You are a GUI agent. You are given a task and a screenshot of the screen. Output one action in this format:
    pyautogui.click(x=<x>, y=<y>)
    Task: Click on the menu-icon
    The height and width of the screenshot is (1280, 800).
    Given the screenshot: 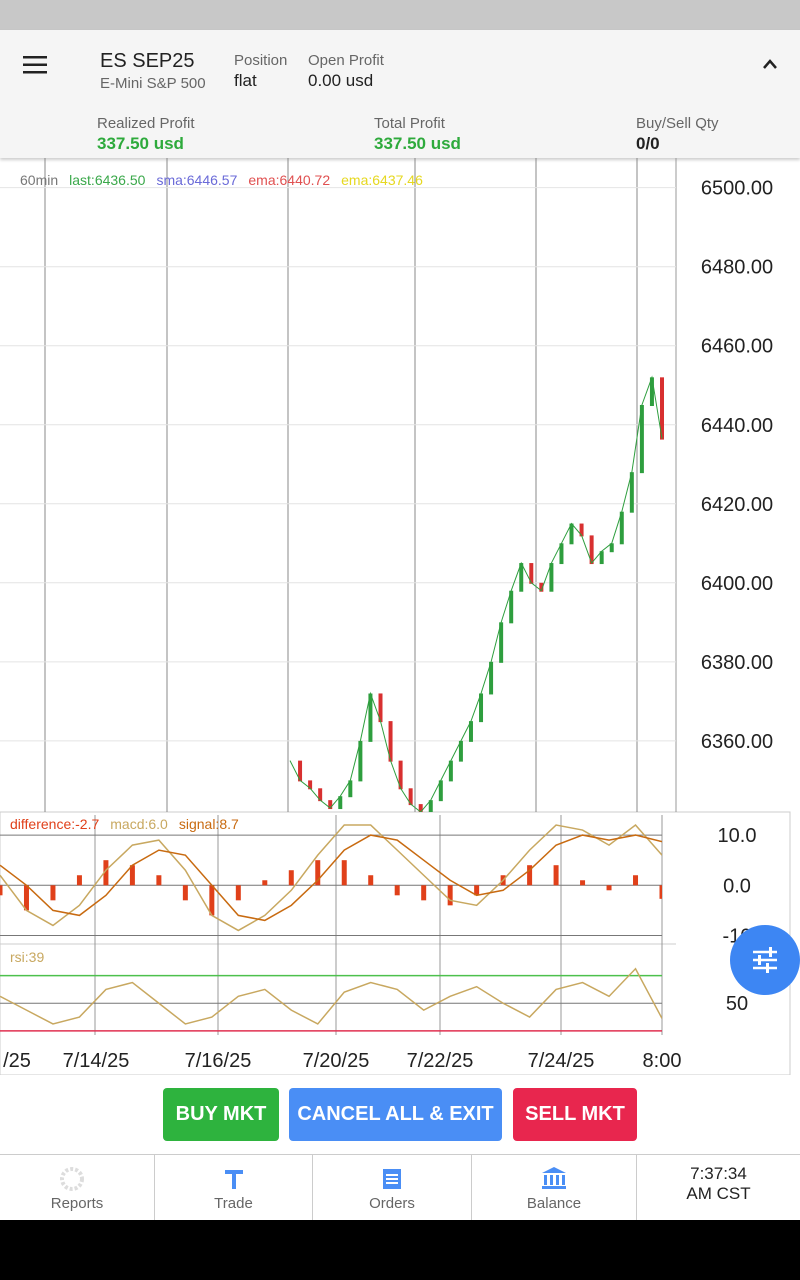 What is the action you would take?
    pyautogui.click(x=35, y=65)
    